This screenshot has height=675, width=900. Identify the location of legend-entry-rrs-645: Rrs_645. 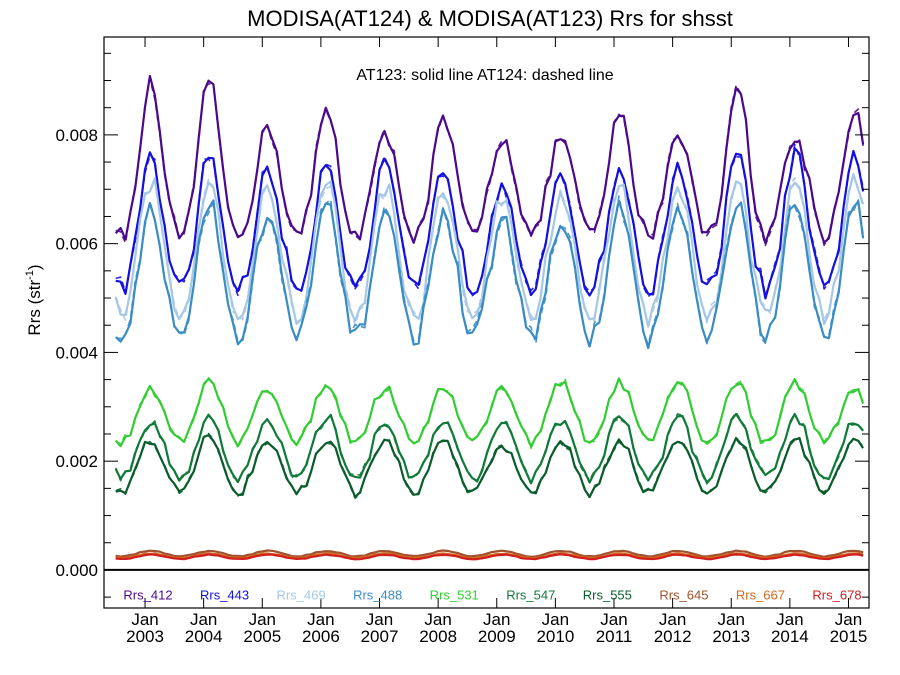
(683, 594).